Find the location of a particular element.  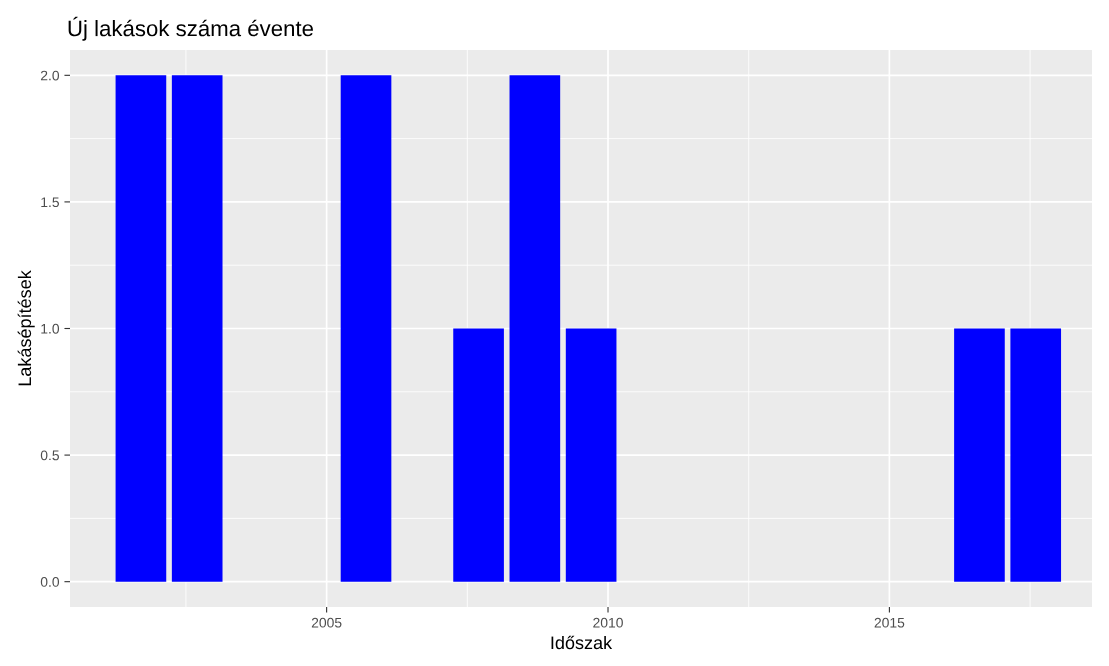

y-tick-label: 1.5 is located at coordinates (50, 202).